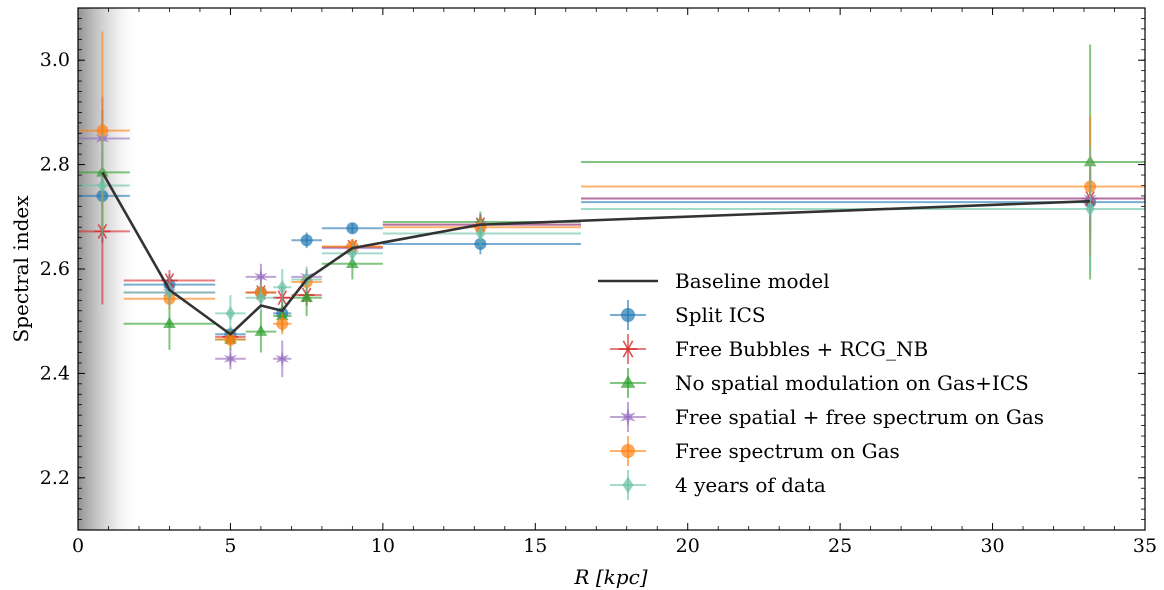  I want to click on legend-entry: Baseline model, so click(714, 281).